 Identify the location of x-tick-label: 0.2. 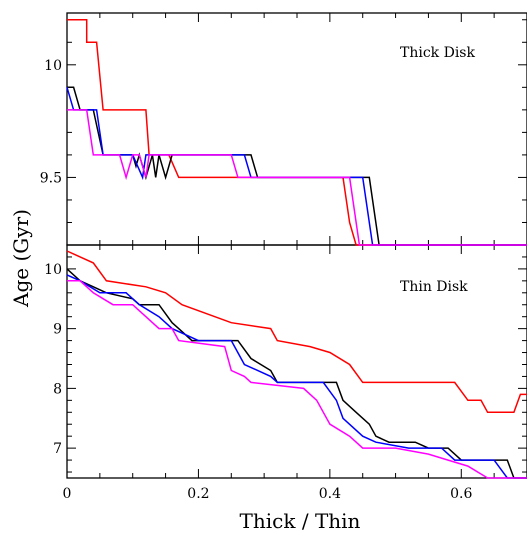
(198, 494).